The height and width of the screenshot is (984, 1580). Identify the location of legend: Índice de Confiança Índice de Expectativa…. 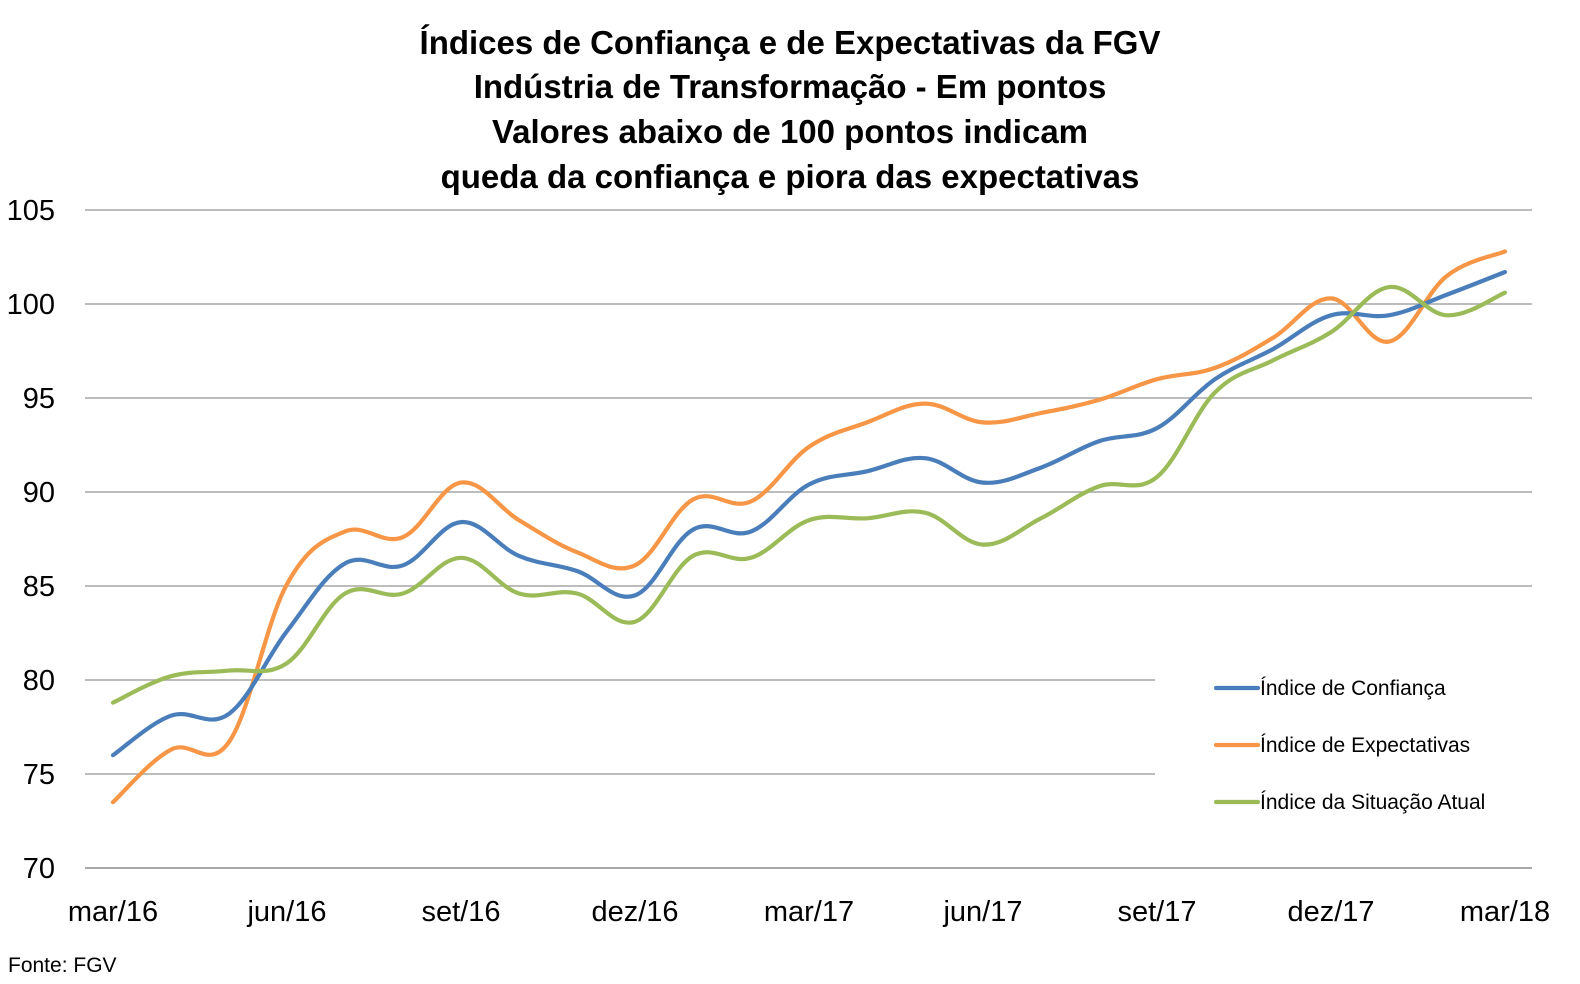
(1349, 745).